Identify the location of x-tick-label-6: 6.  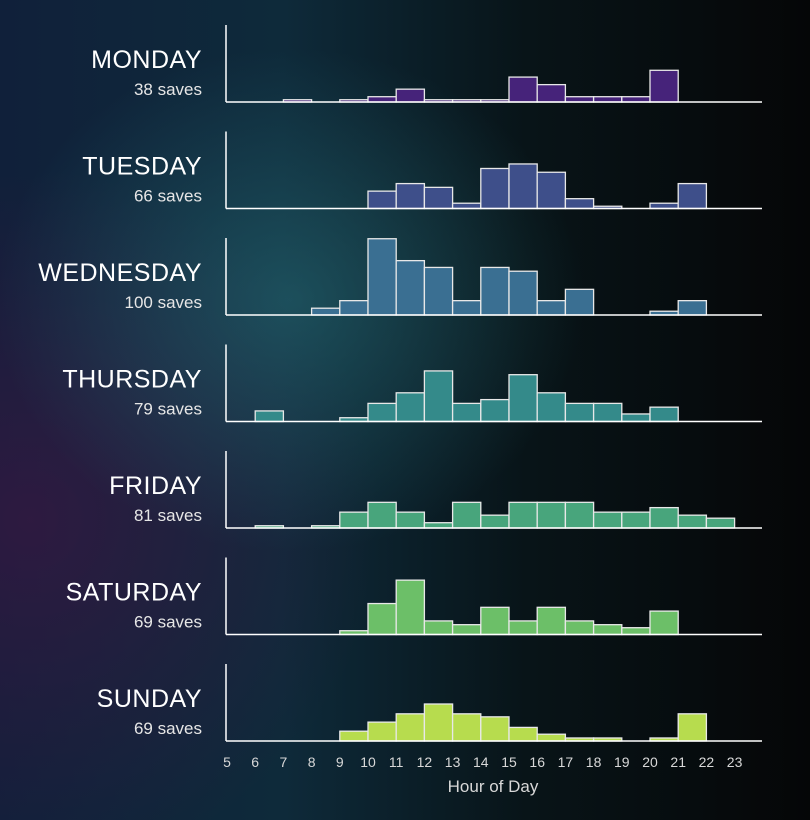
(255, 762).